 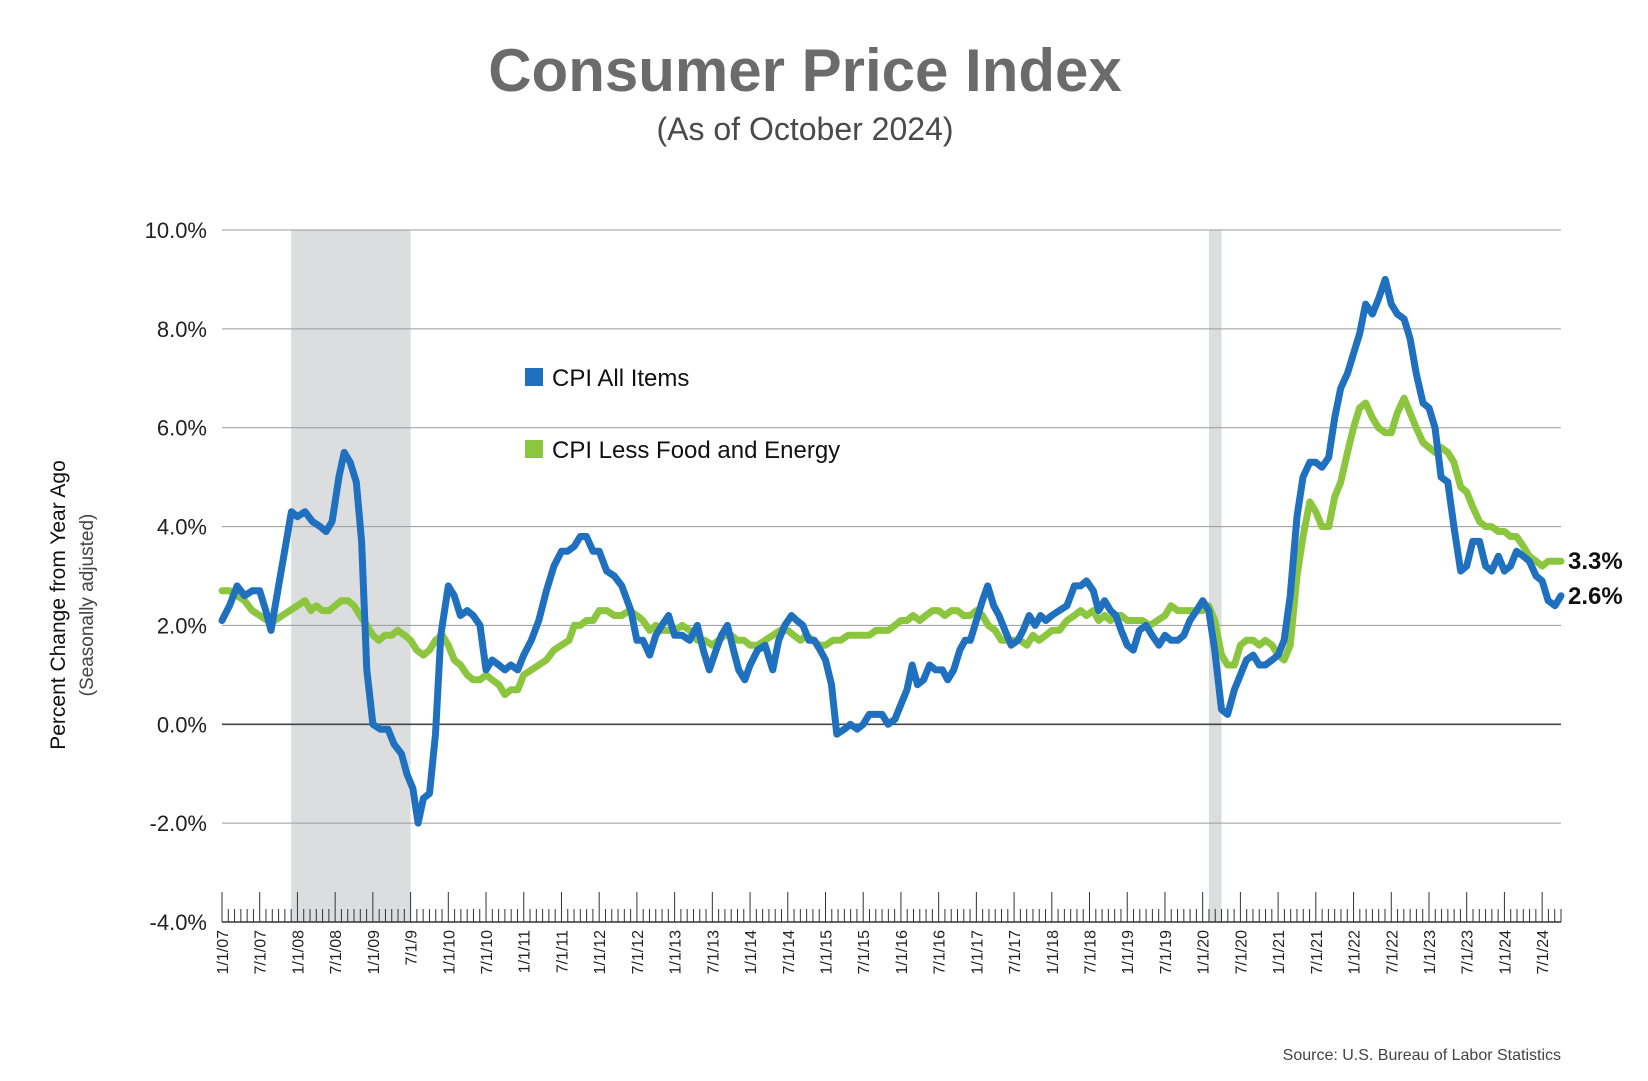 I want to click on x-tick-label: 7/1/12, so click(x=638, y=952).